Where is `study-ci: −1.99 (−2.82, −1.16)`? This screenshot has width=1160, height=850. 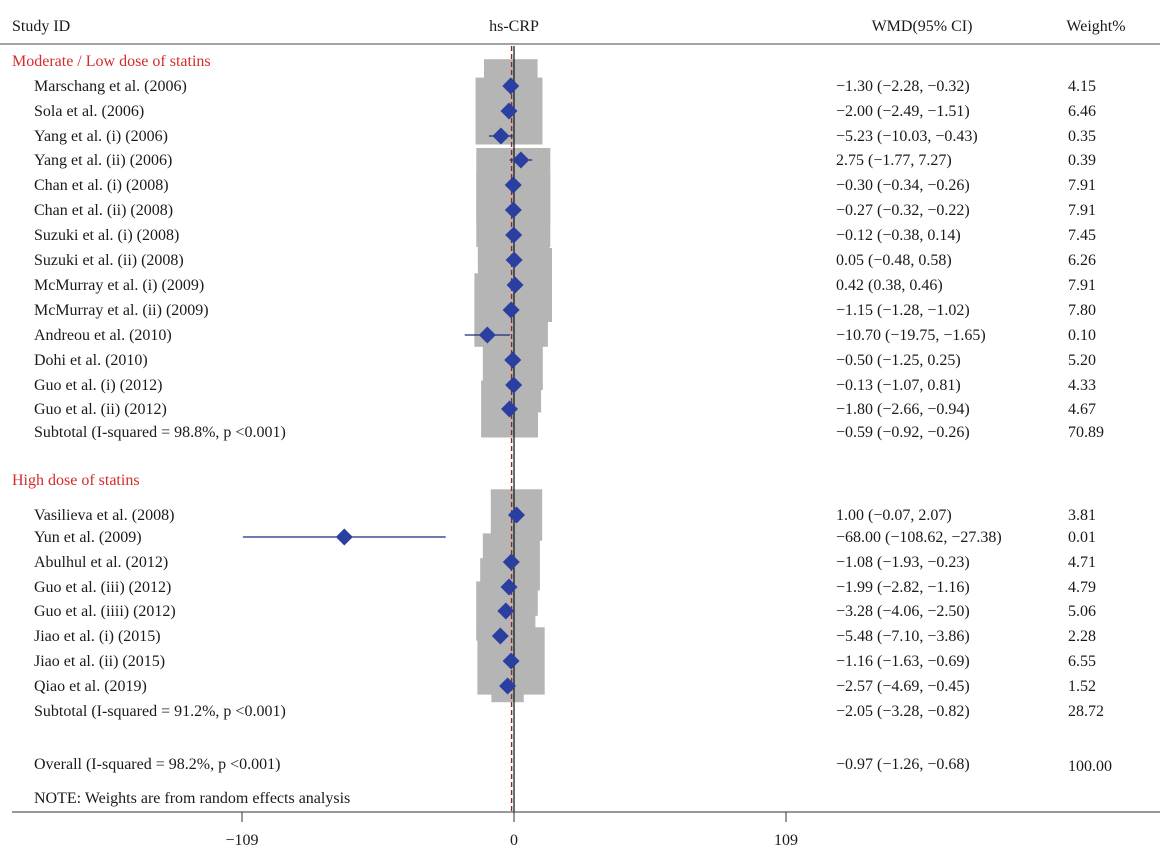 study-ci: −1.99 (−2.82, −1.16) is located at coordinates (903, 587).